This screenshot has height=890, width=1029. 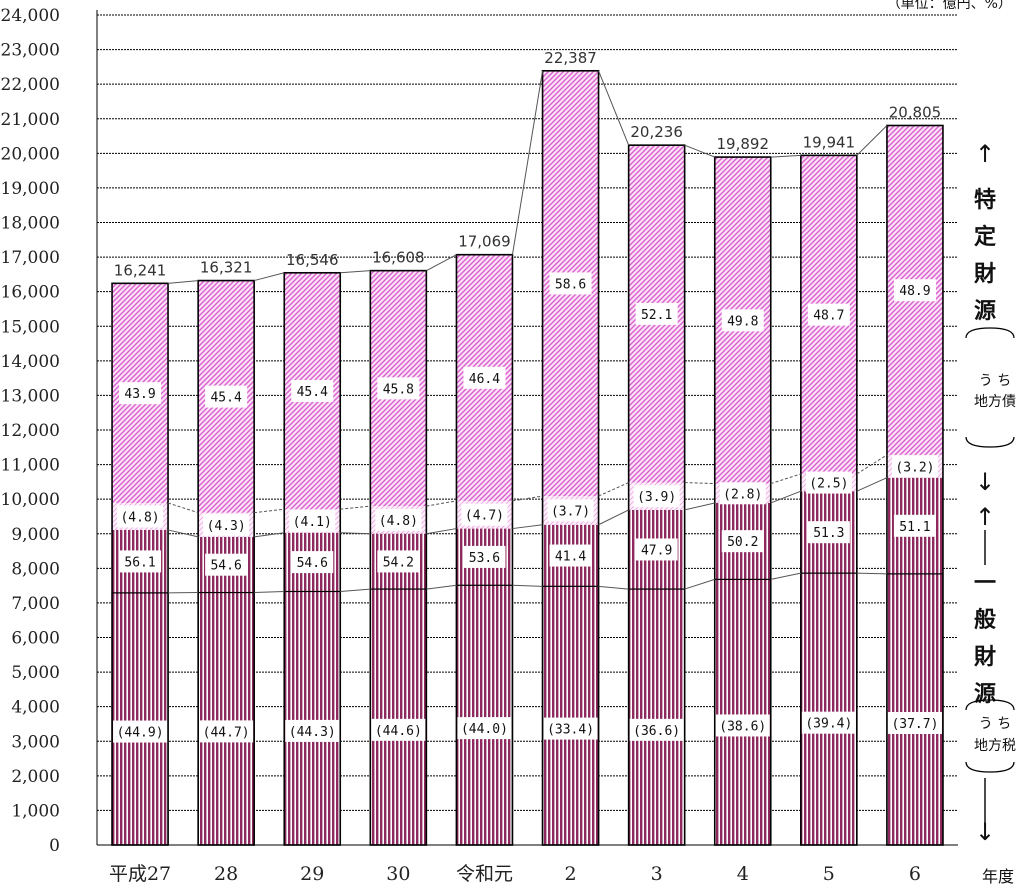 I want to click on x-tick-label: 3, so click(x=657, y=874).